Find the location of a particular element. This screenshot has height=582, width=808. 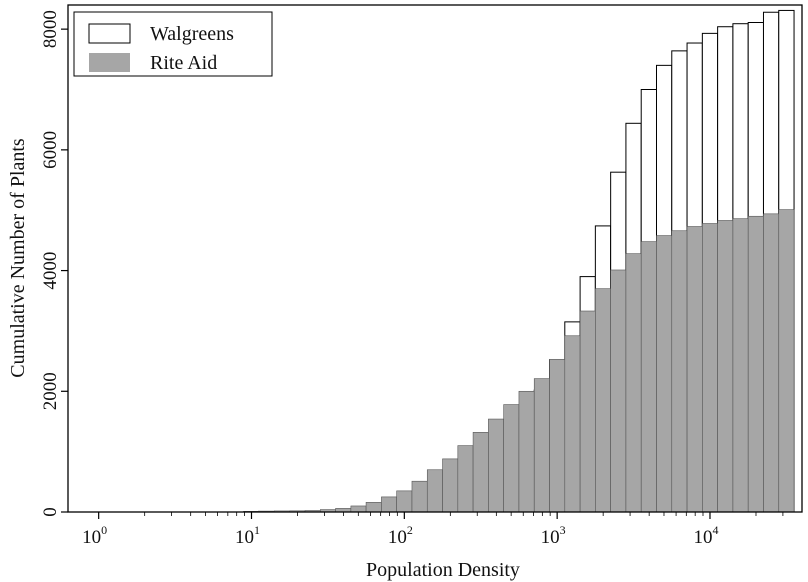

y-tick-label: 8000 is located at coordinates (50, 29).